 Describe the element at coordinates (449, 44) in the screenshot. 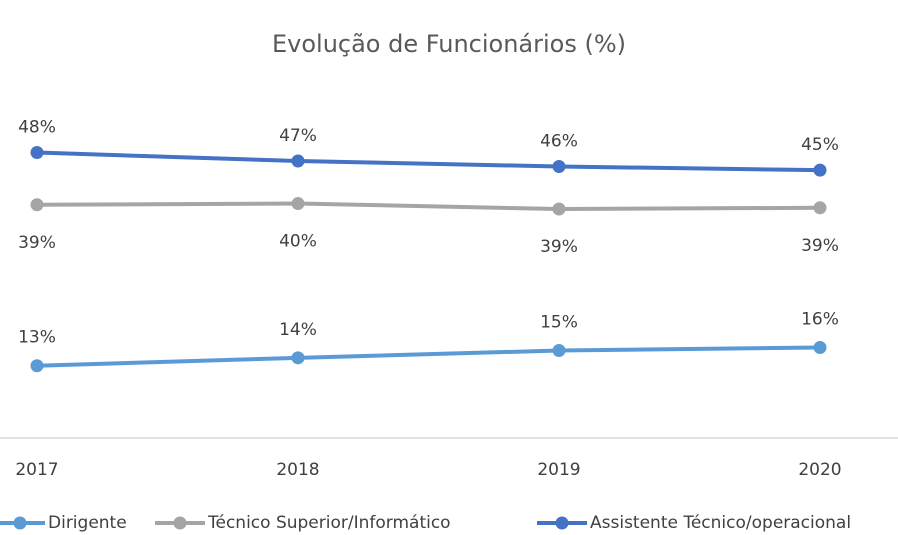

I see `chart-title: Evolução de Funcionários (%)` at that location.